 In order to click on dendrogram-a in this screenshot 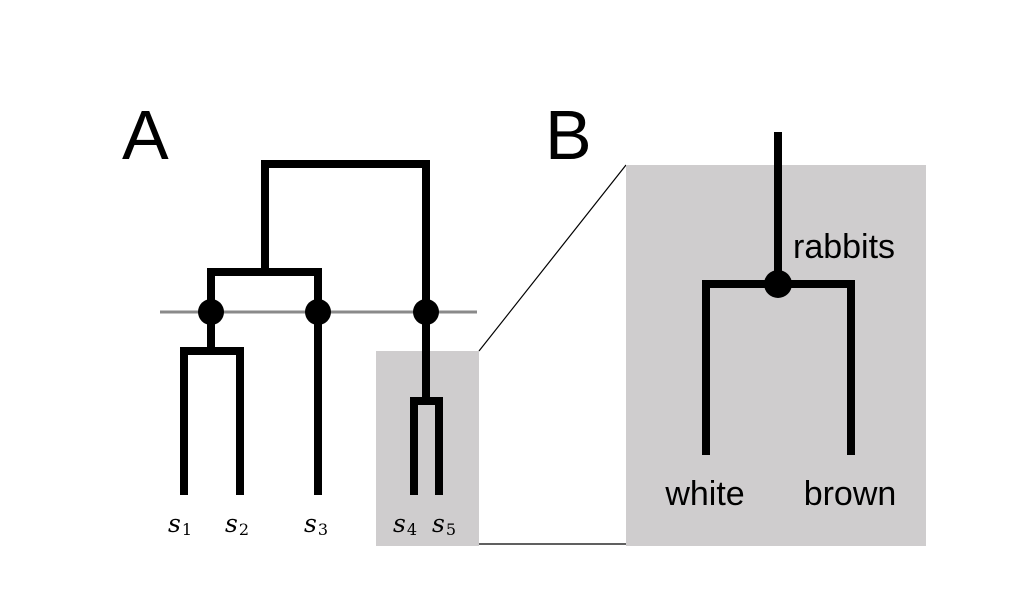, I will do `click(311, 327)`.